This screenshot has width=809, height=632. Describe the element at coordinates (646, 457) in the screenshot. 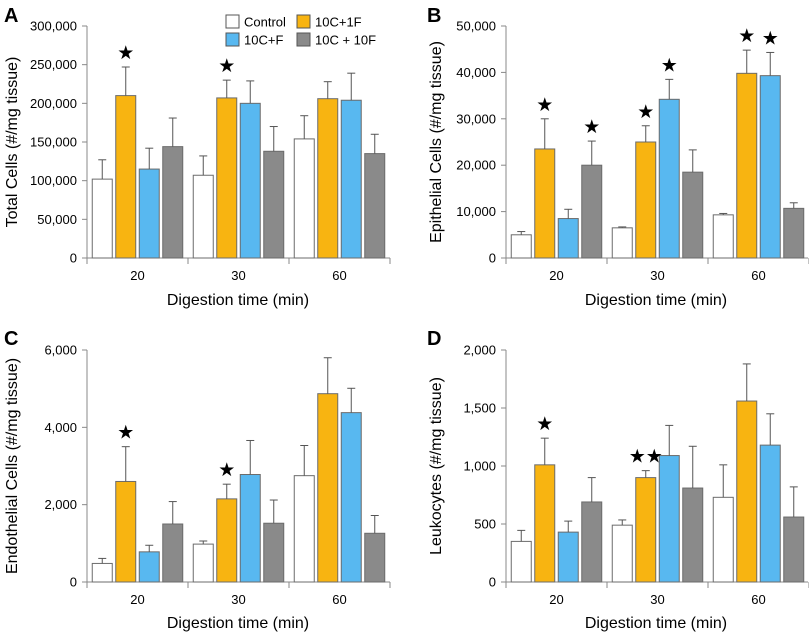

I see `significance-star: ★★` at that location.